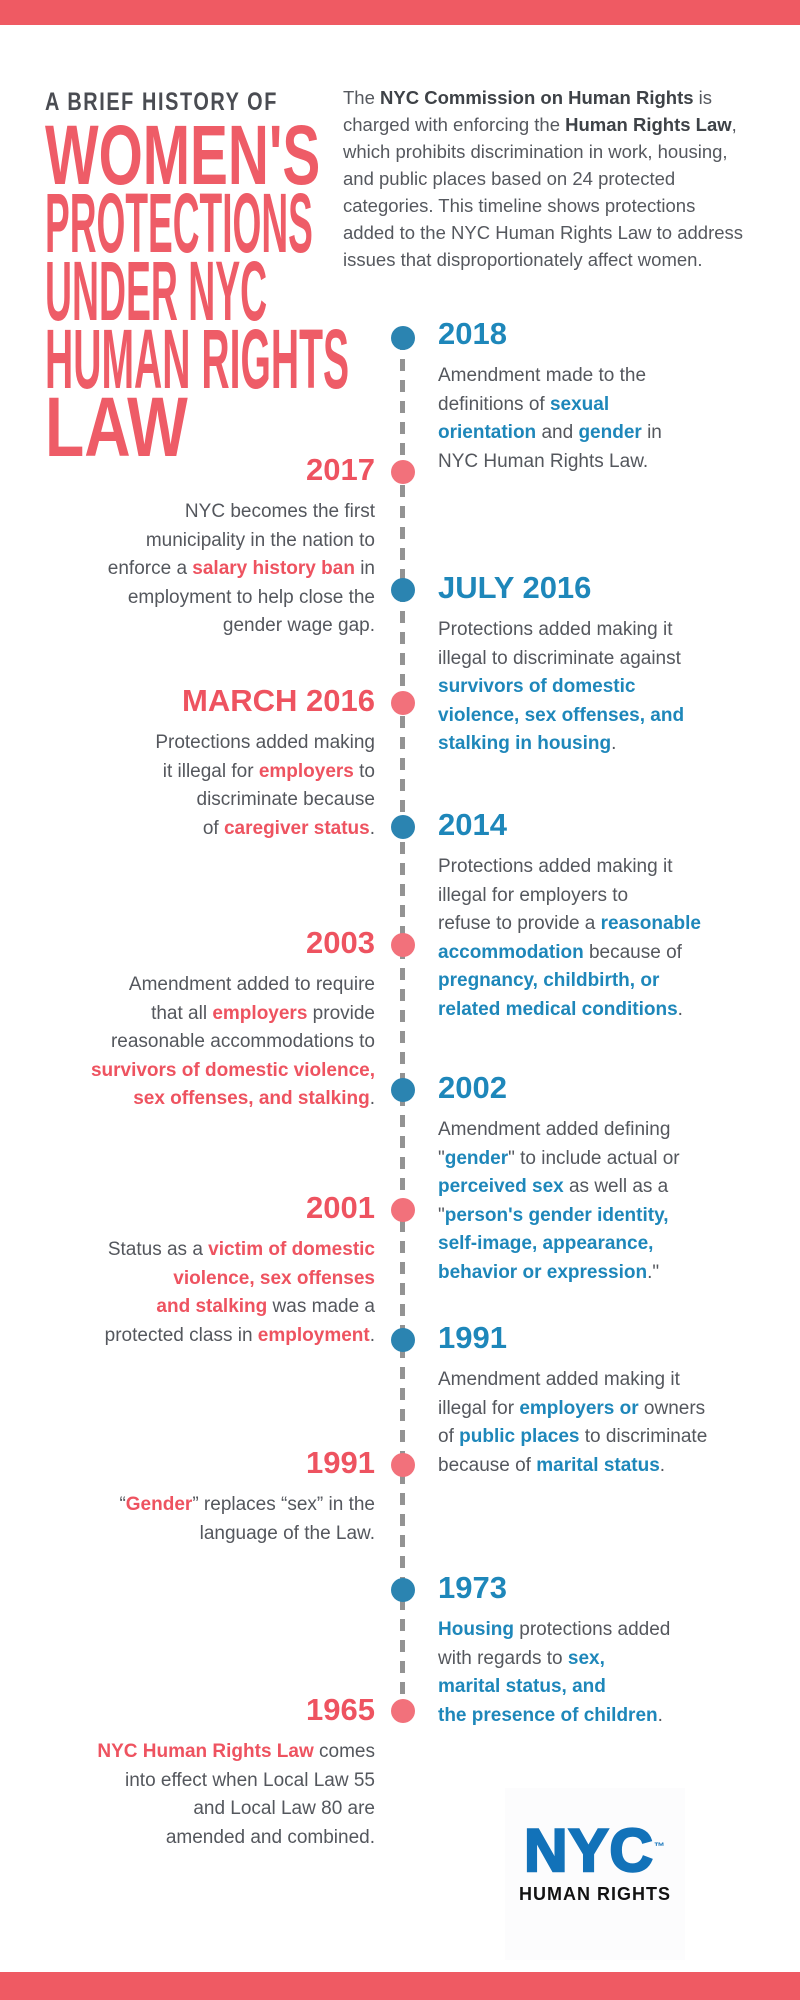  Describe the element at coordinates (116, 427) in the screenshot. I see `title-line: LAW` at that location.